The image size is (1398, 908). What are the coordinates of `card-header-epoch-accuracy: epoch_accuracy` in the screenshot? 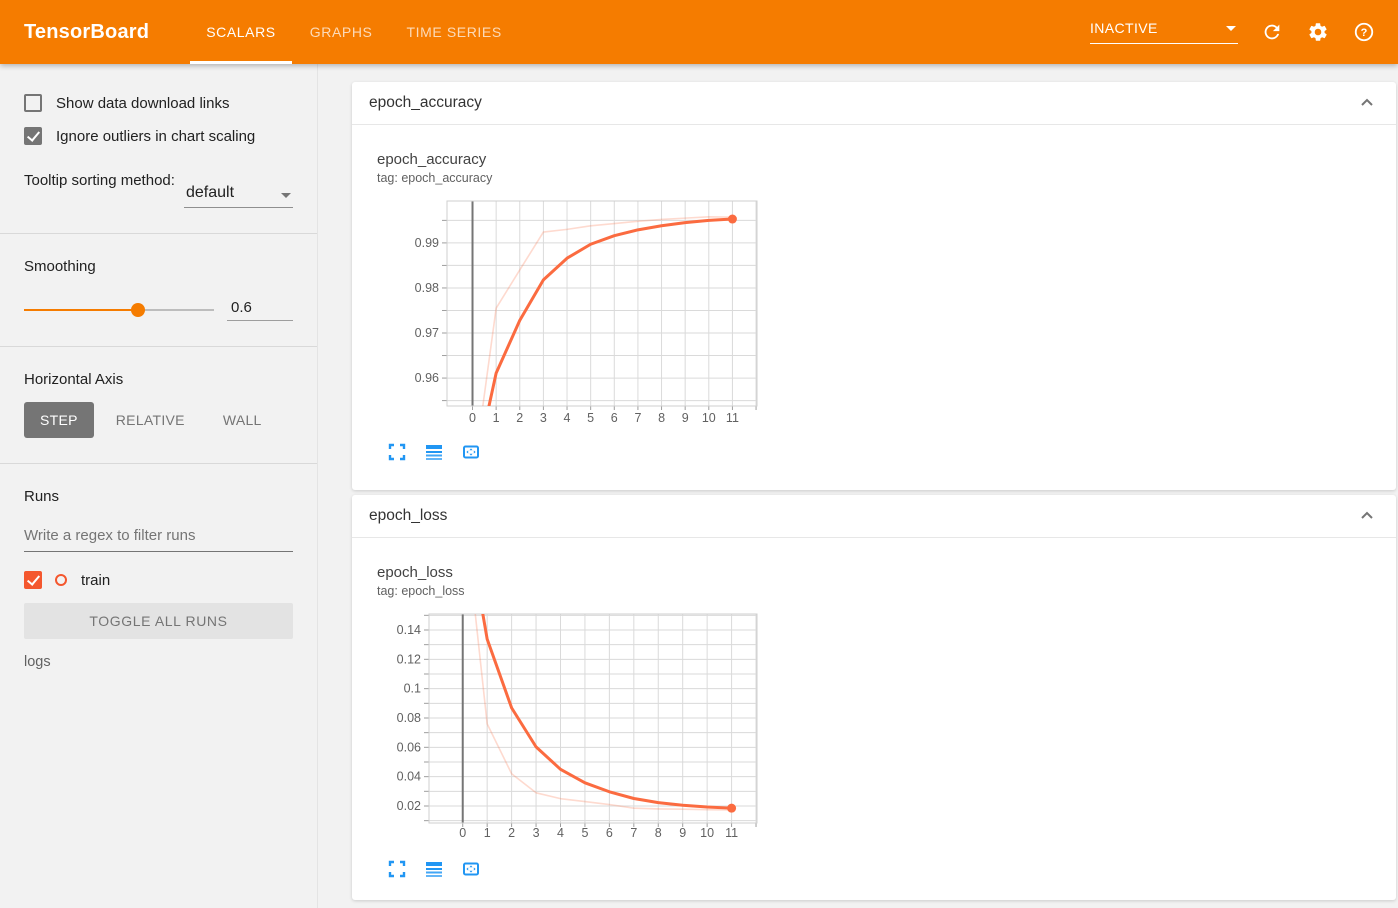 It's located at (874, 103).